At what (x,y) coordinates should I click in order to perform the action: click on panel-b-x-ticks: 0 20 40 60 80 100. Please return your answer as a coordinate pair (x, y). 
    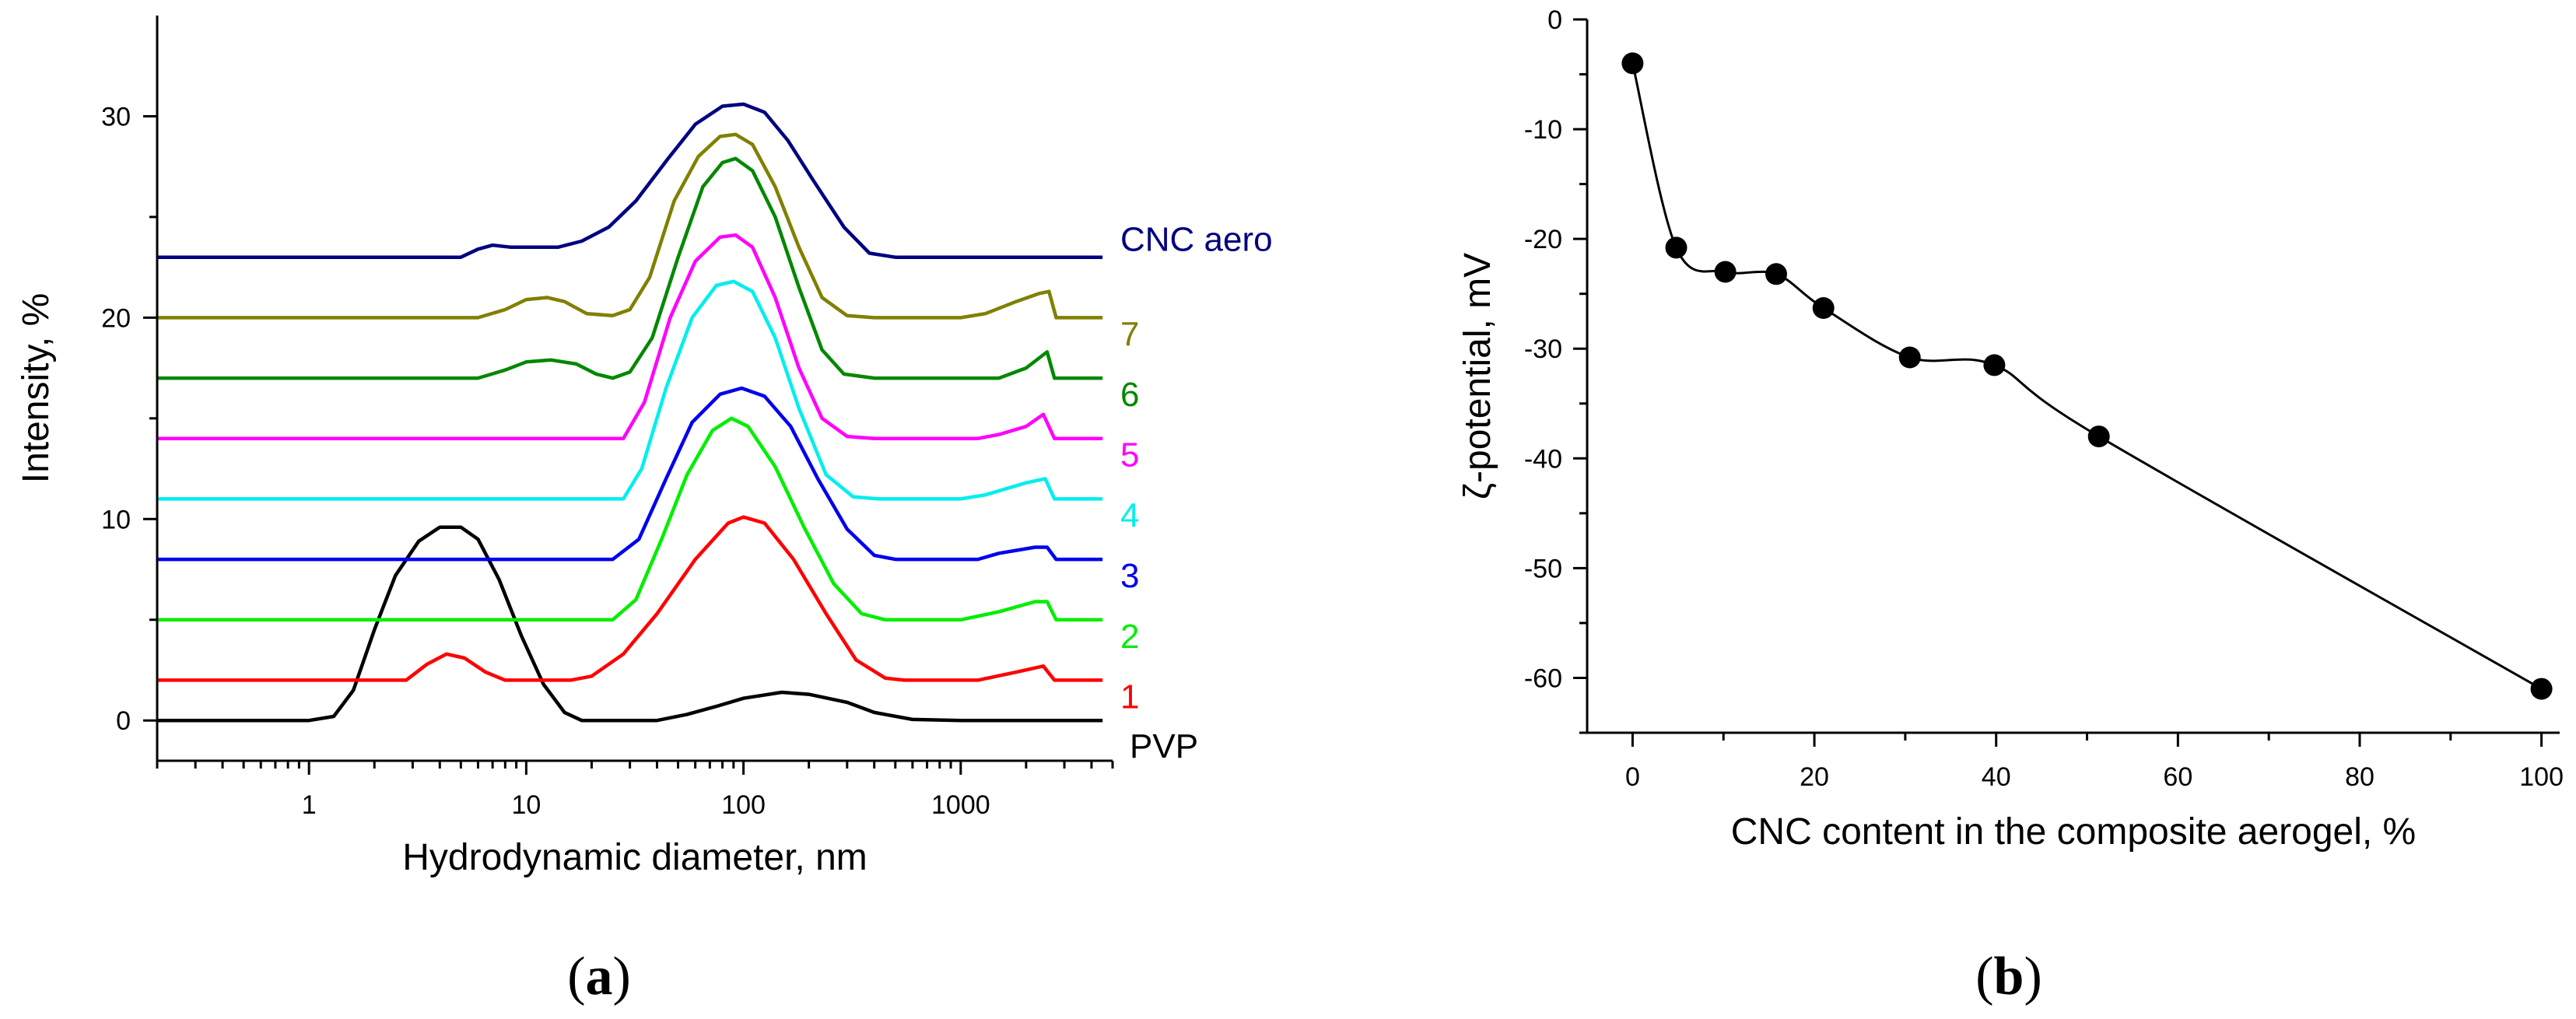
    Looking at the image, I should click on (2095, 763).